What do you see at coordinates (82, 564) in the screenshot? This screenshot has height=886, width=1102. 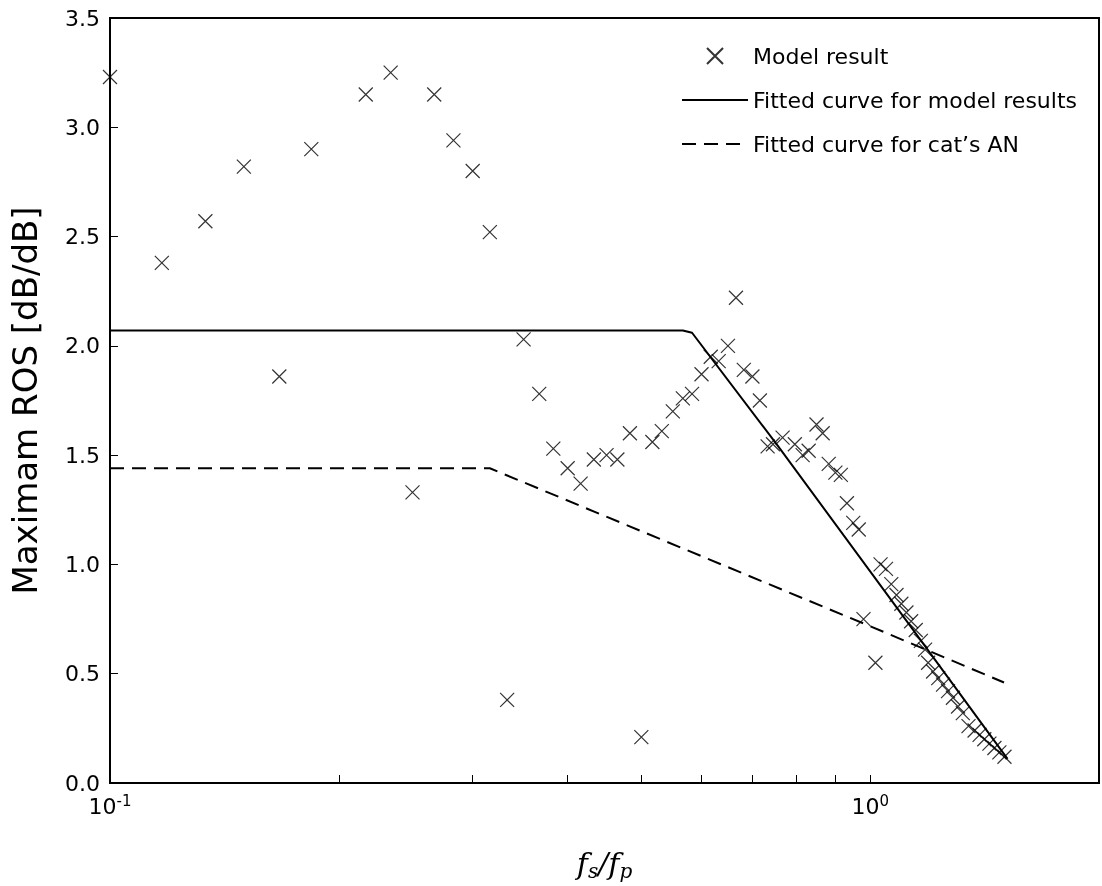 I see `y-tick-label: 1.0` at bounding box center [82, 564].